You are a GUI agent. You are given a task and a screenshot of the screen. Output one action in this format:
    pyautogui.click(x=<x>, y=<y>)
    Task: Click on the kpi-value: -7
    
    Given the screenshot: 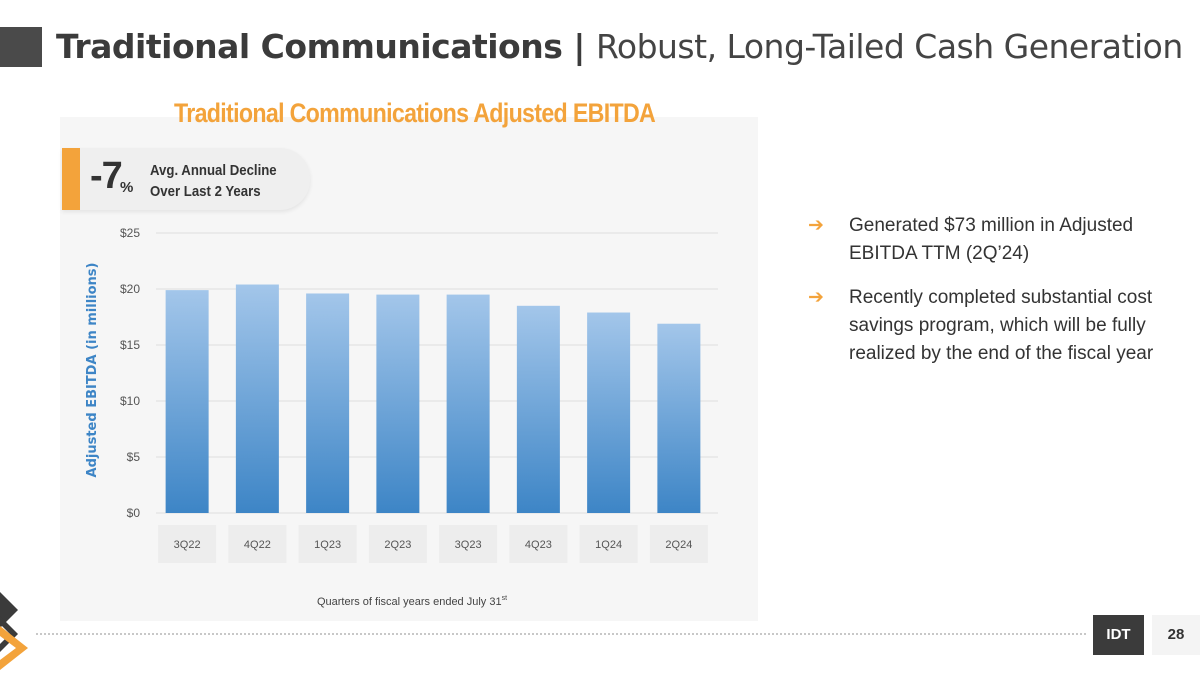 What is the action you would take?
    pyautogui.click(x=106, y=176)
    